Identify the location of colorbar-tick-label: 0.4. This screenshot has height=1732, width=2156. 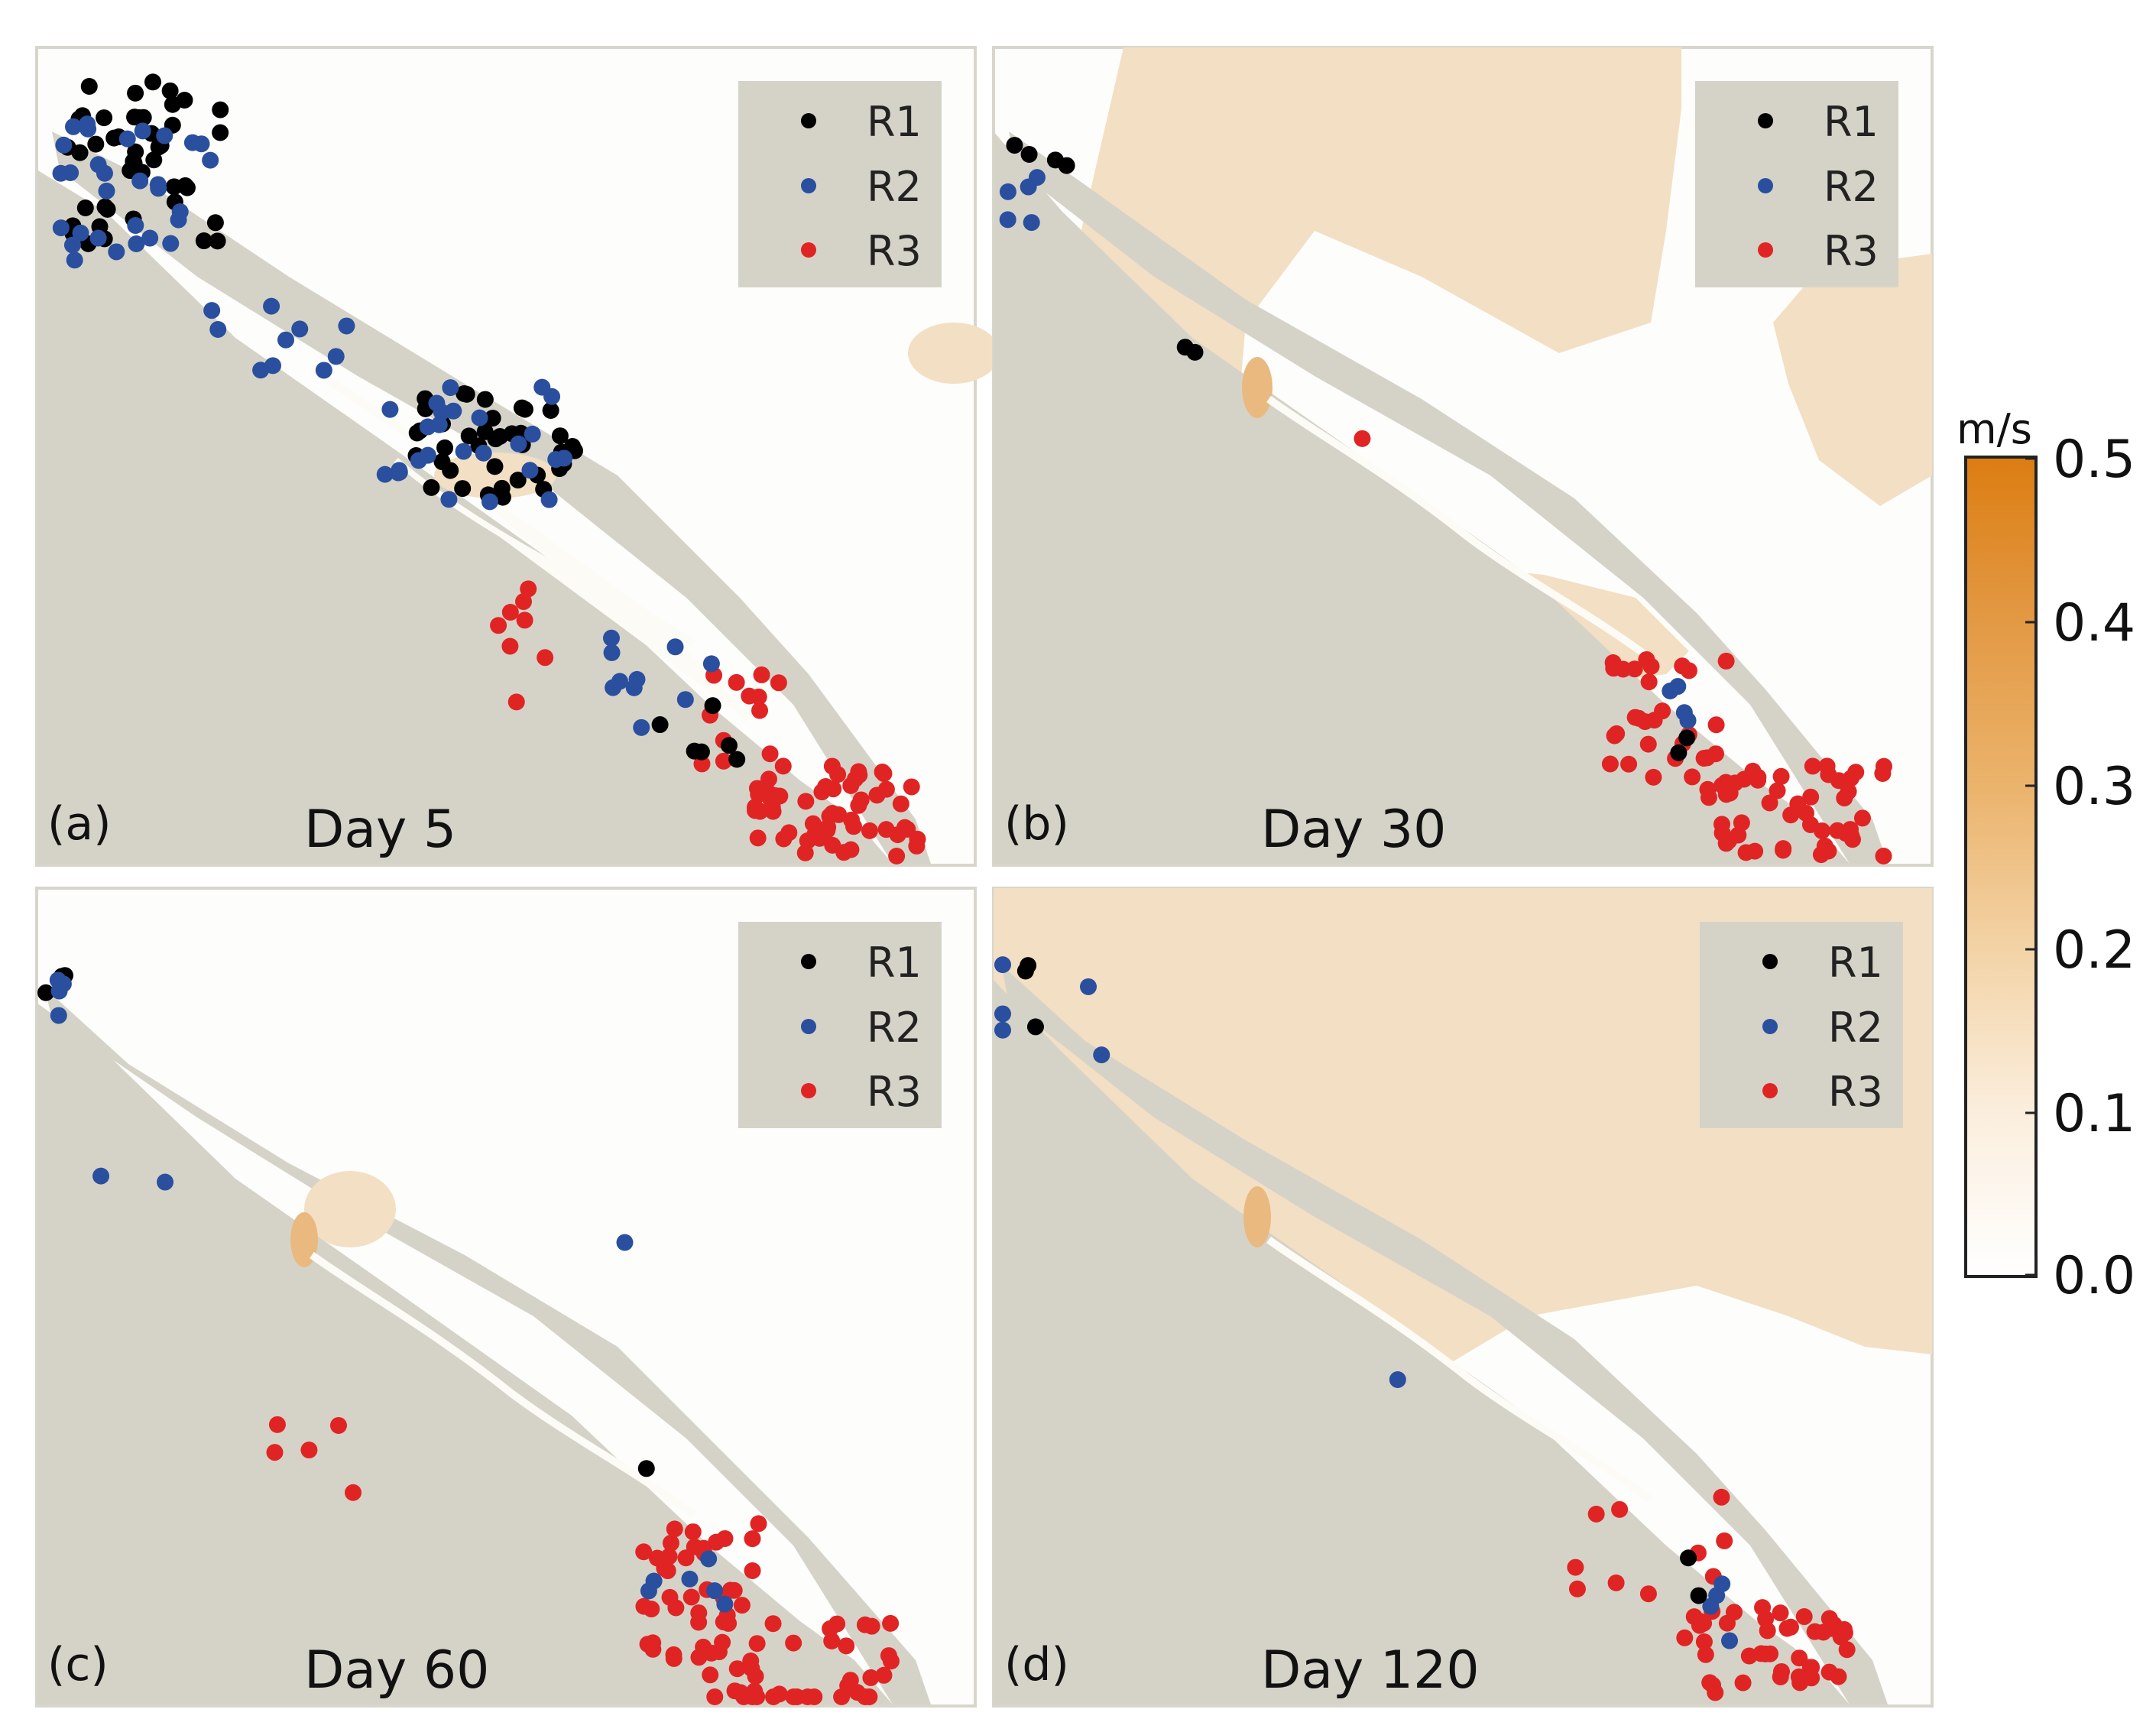
(2094, 623).